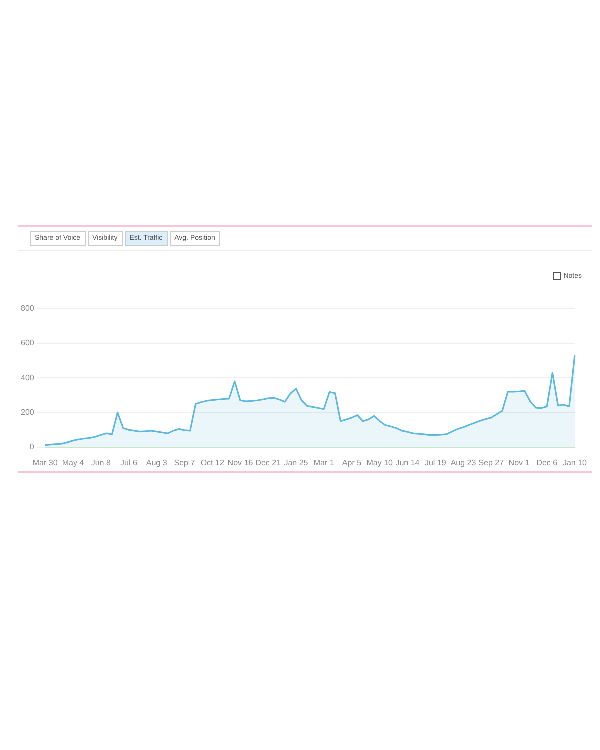 This screenshot has width=600, height=750. Describe the element at coordinates (45, 463) in the screenshot. I see `x-tick-label: Mar 30` at that location.